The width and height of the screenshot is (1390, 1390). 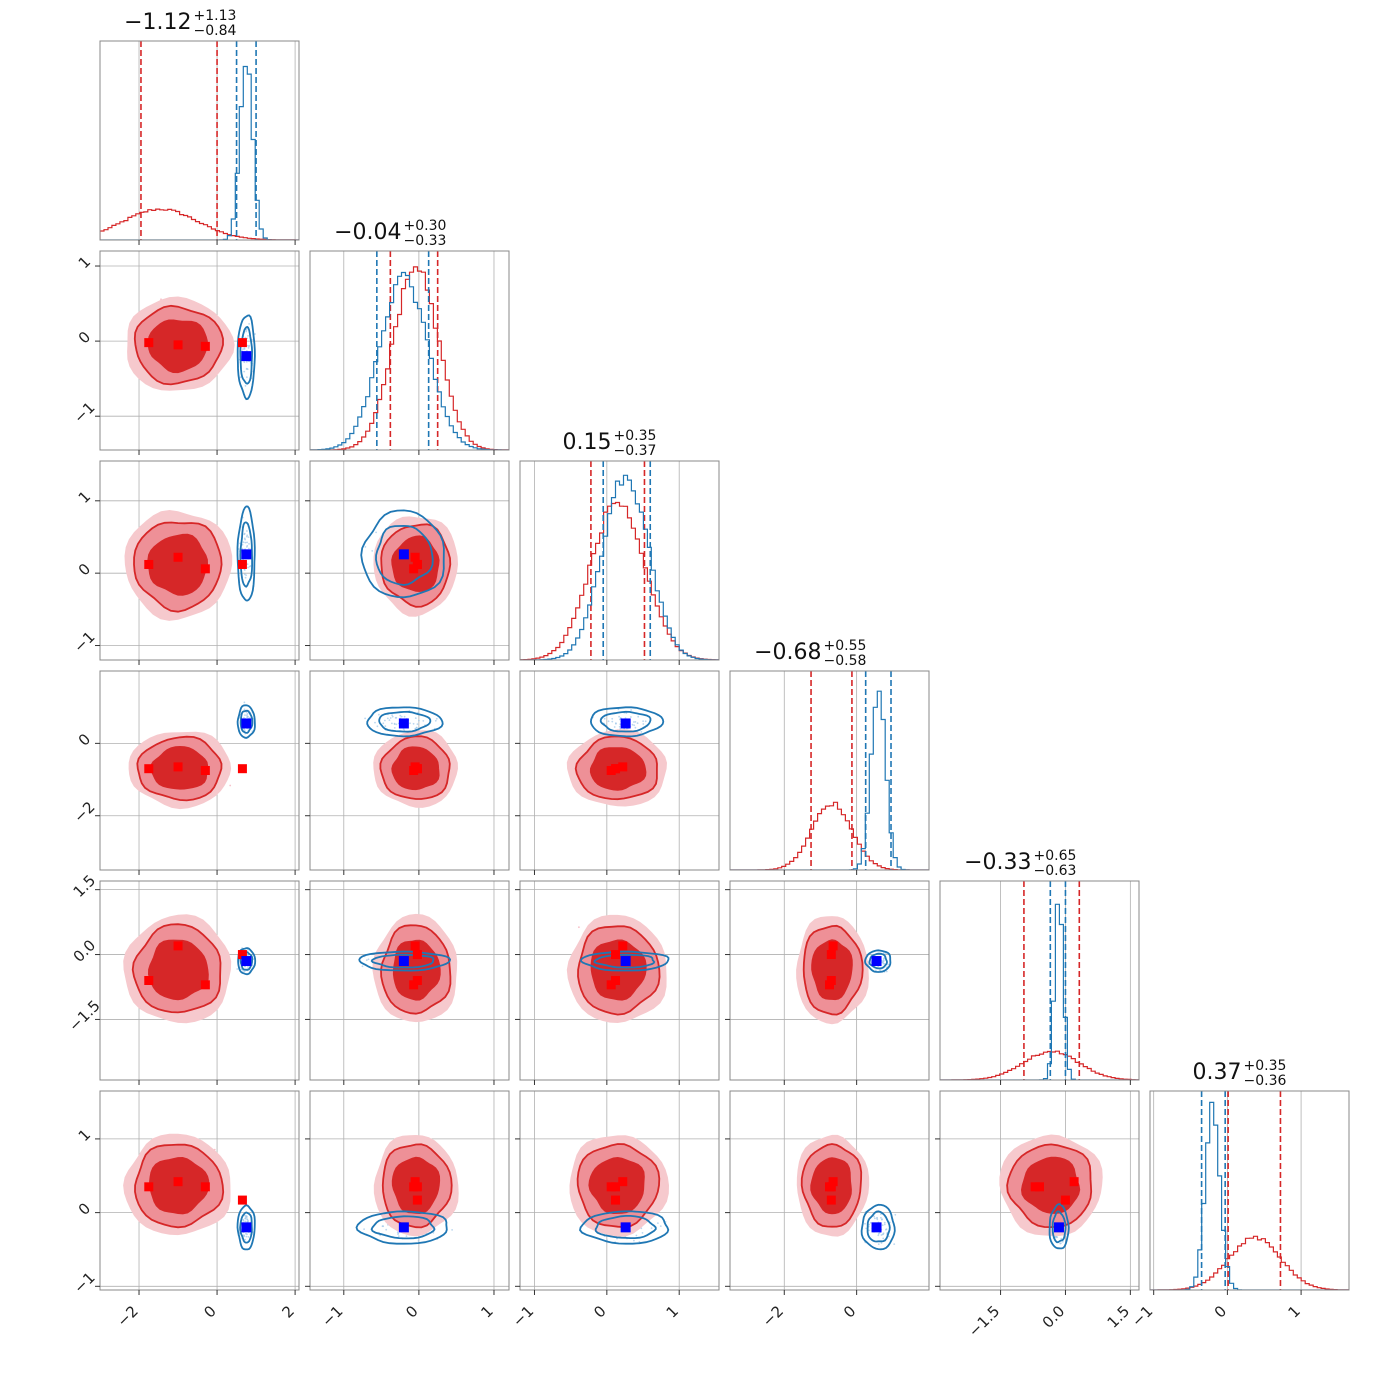 What do you see at coordinates (1054, 1317) in the screenshot?
I see `x-tick-label: 0.0` at bounding box center [1054, 1317].